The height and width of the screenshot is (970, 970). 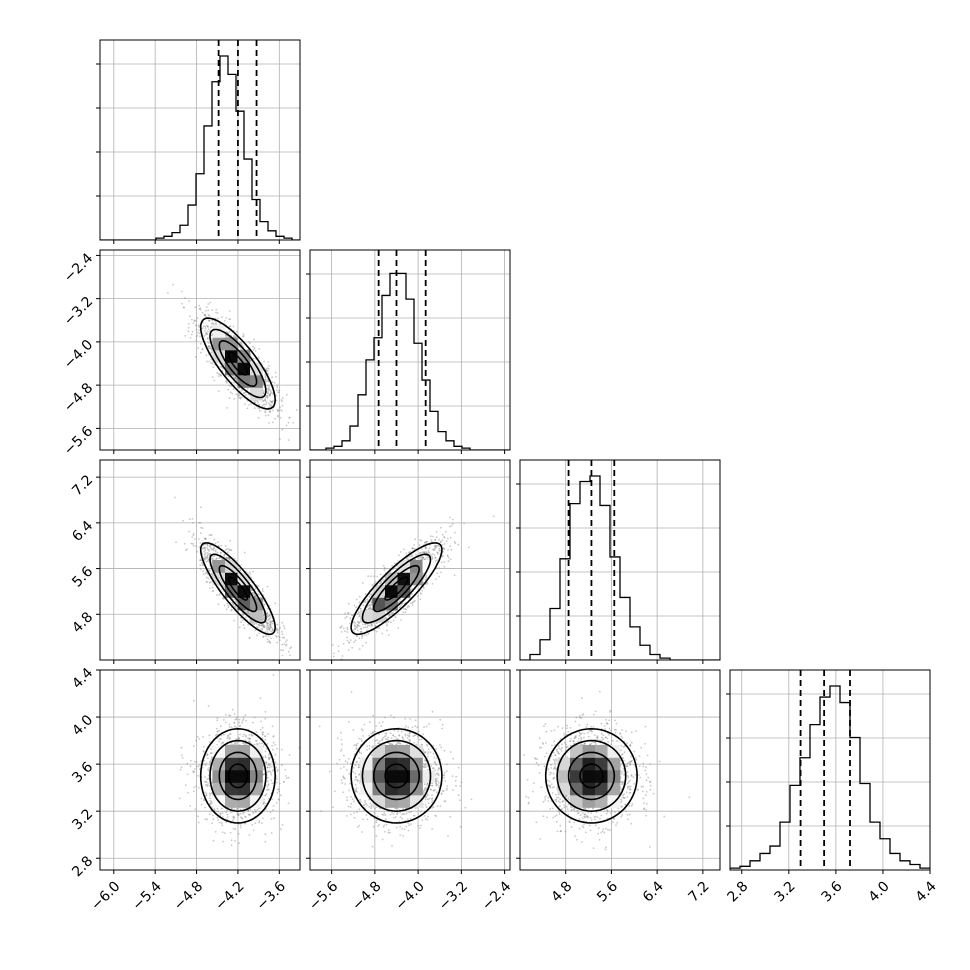 I want to click on density-cell, so click(x=391, y=579).